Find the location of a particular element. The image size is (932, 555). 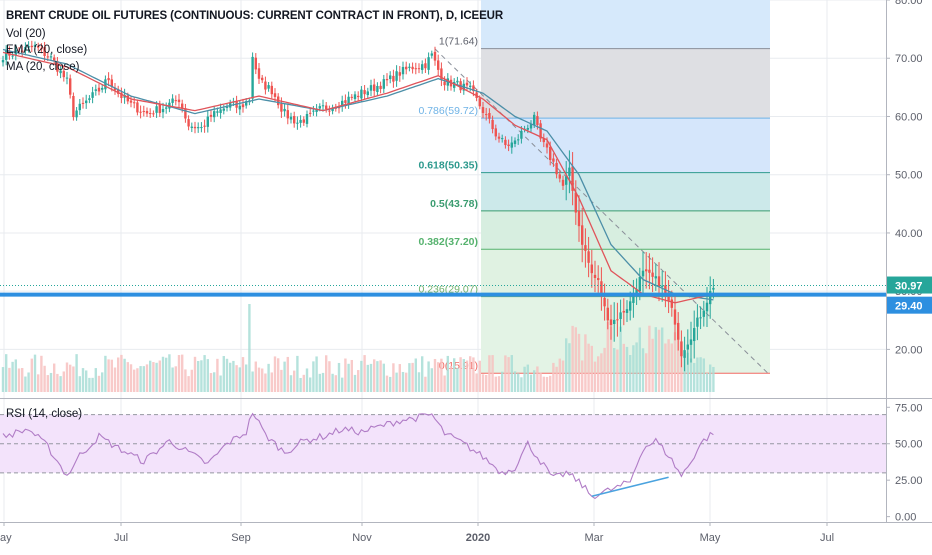

time-tick-label: 2020 is located at coordinates (478, 538).